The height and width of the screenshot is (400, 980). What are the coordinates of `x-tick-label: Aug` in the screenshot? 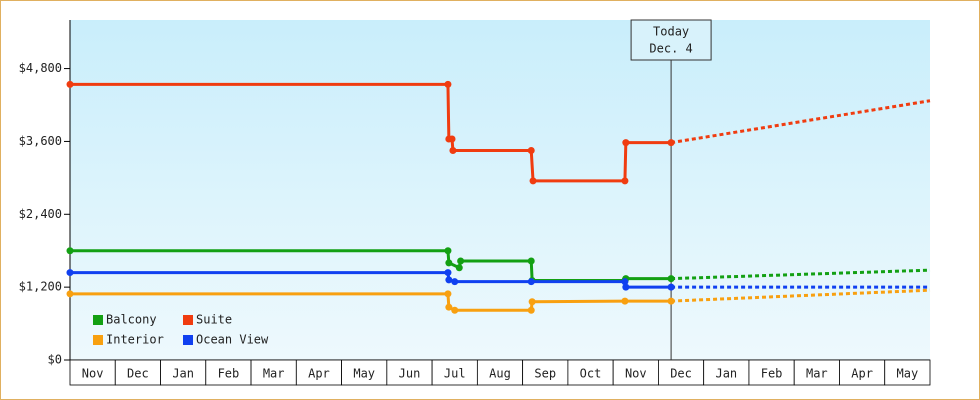 It's located at (500, 374).